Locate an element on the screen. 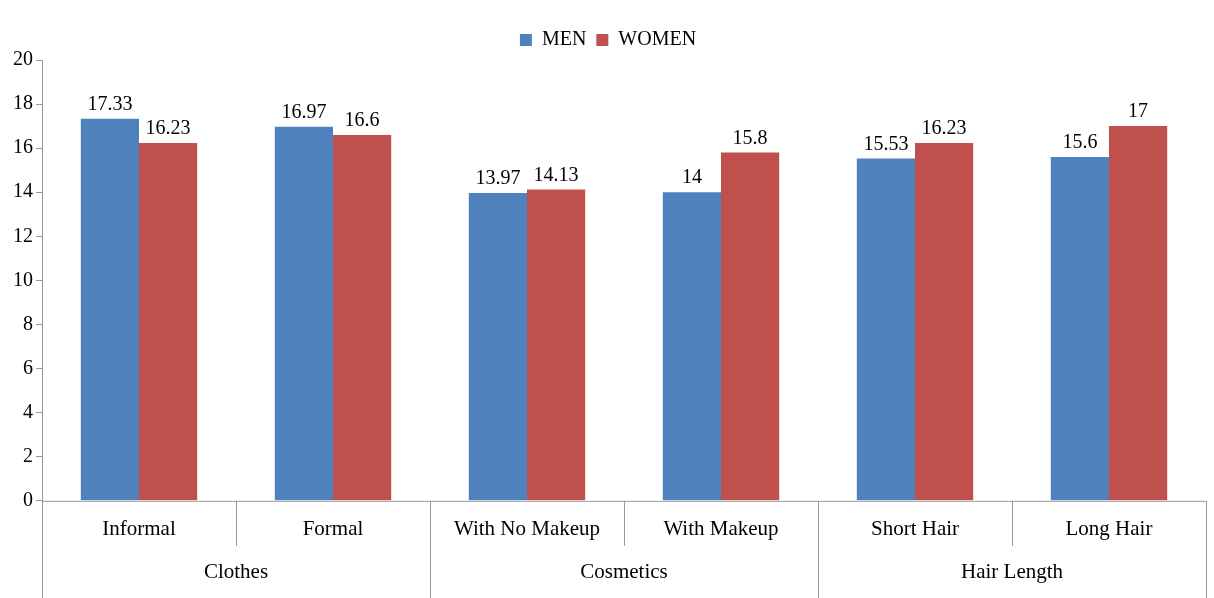  x-tick-label: Informal is located at coordinates (139, 527).